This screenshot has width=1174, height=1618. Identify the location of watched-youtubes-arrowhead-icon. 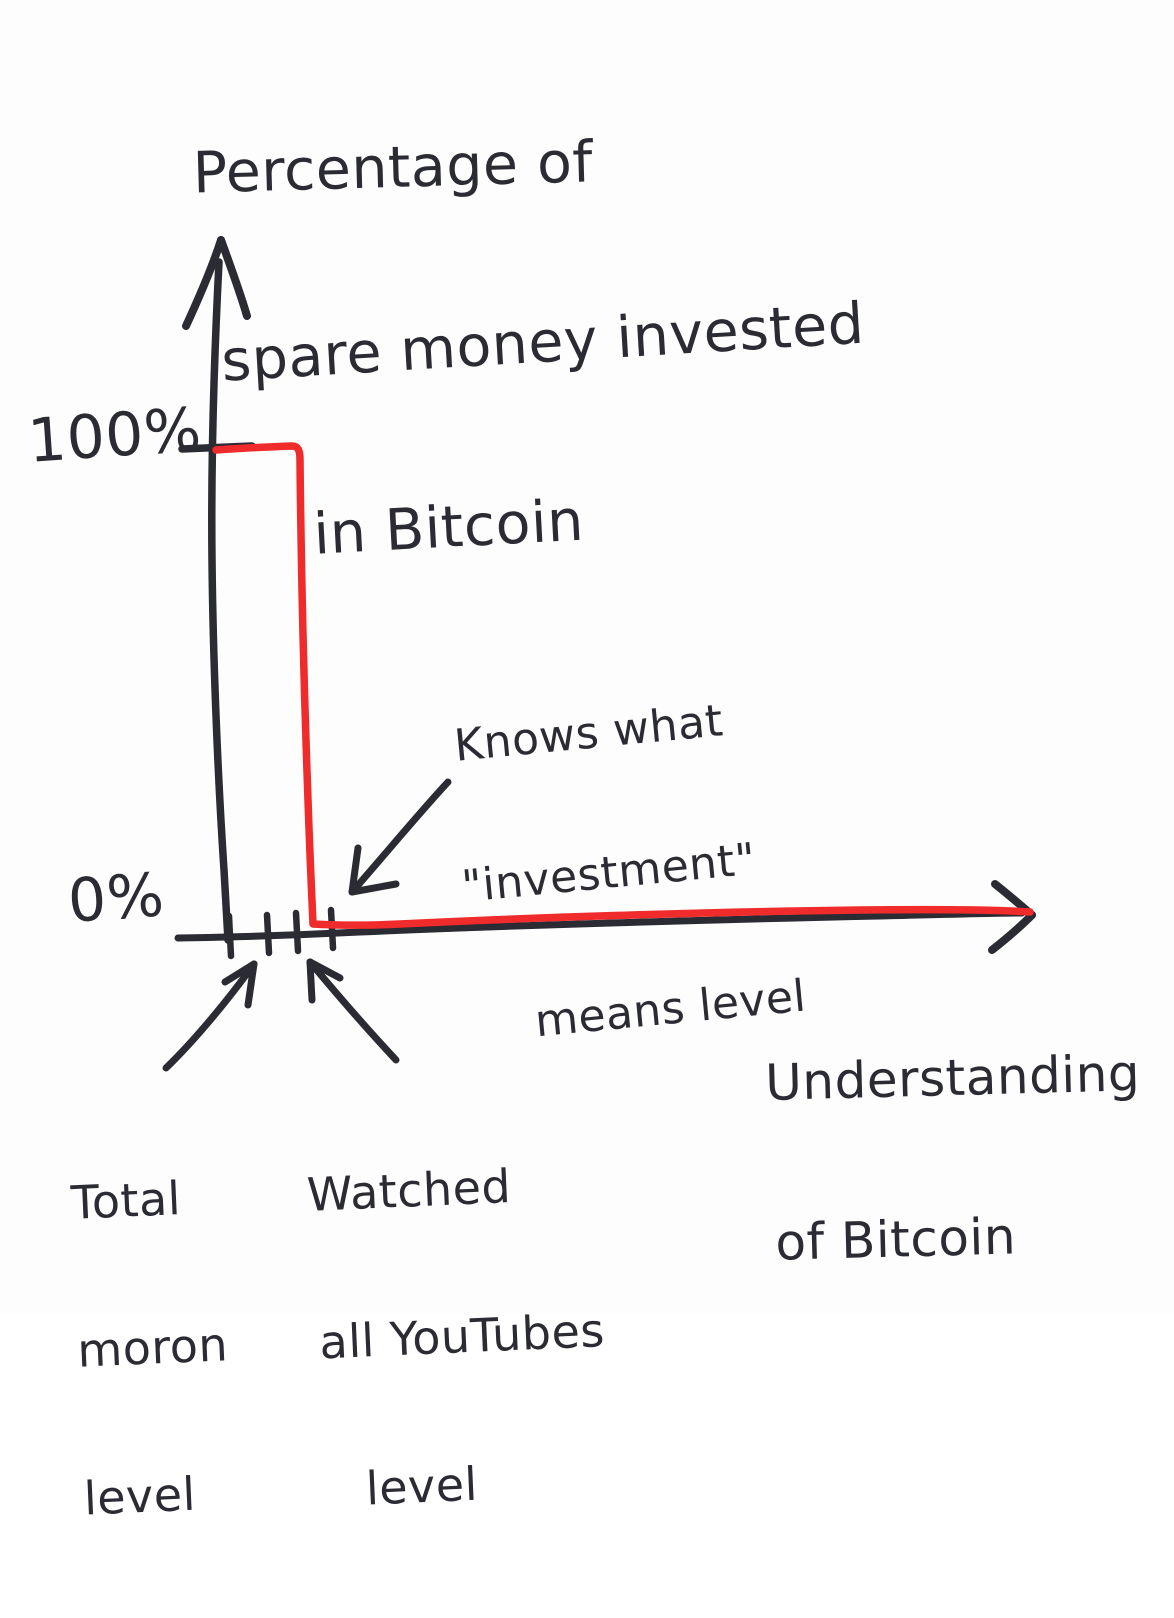
(325, 970).